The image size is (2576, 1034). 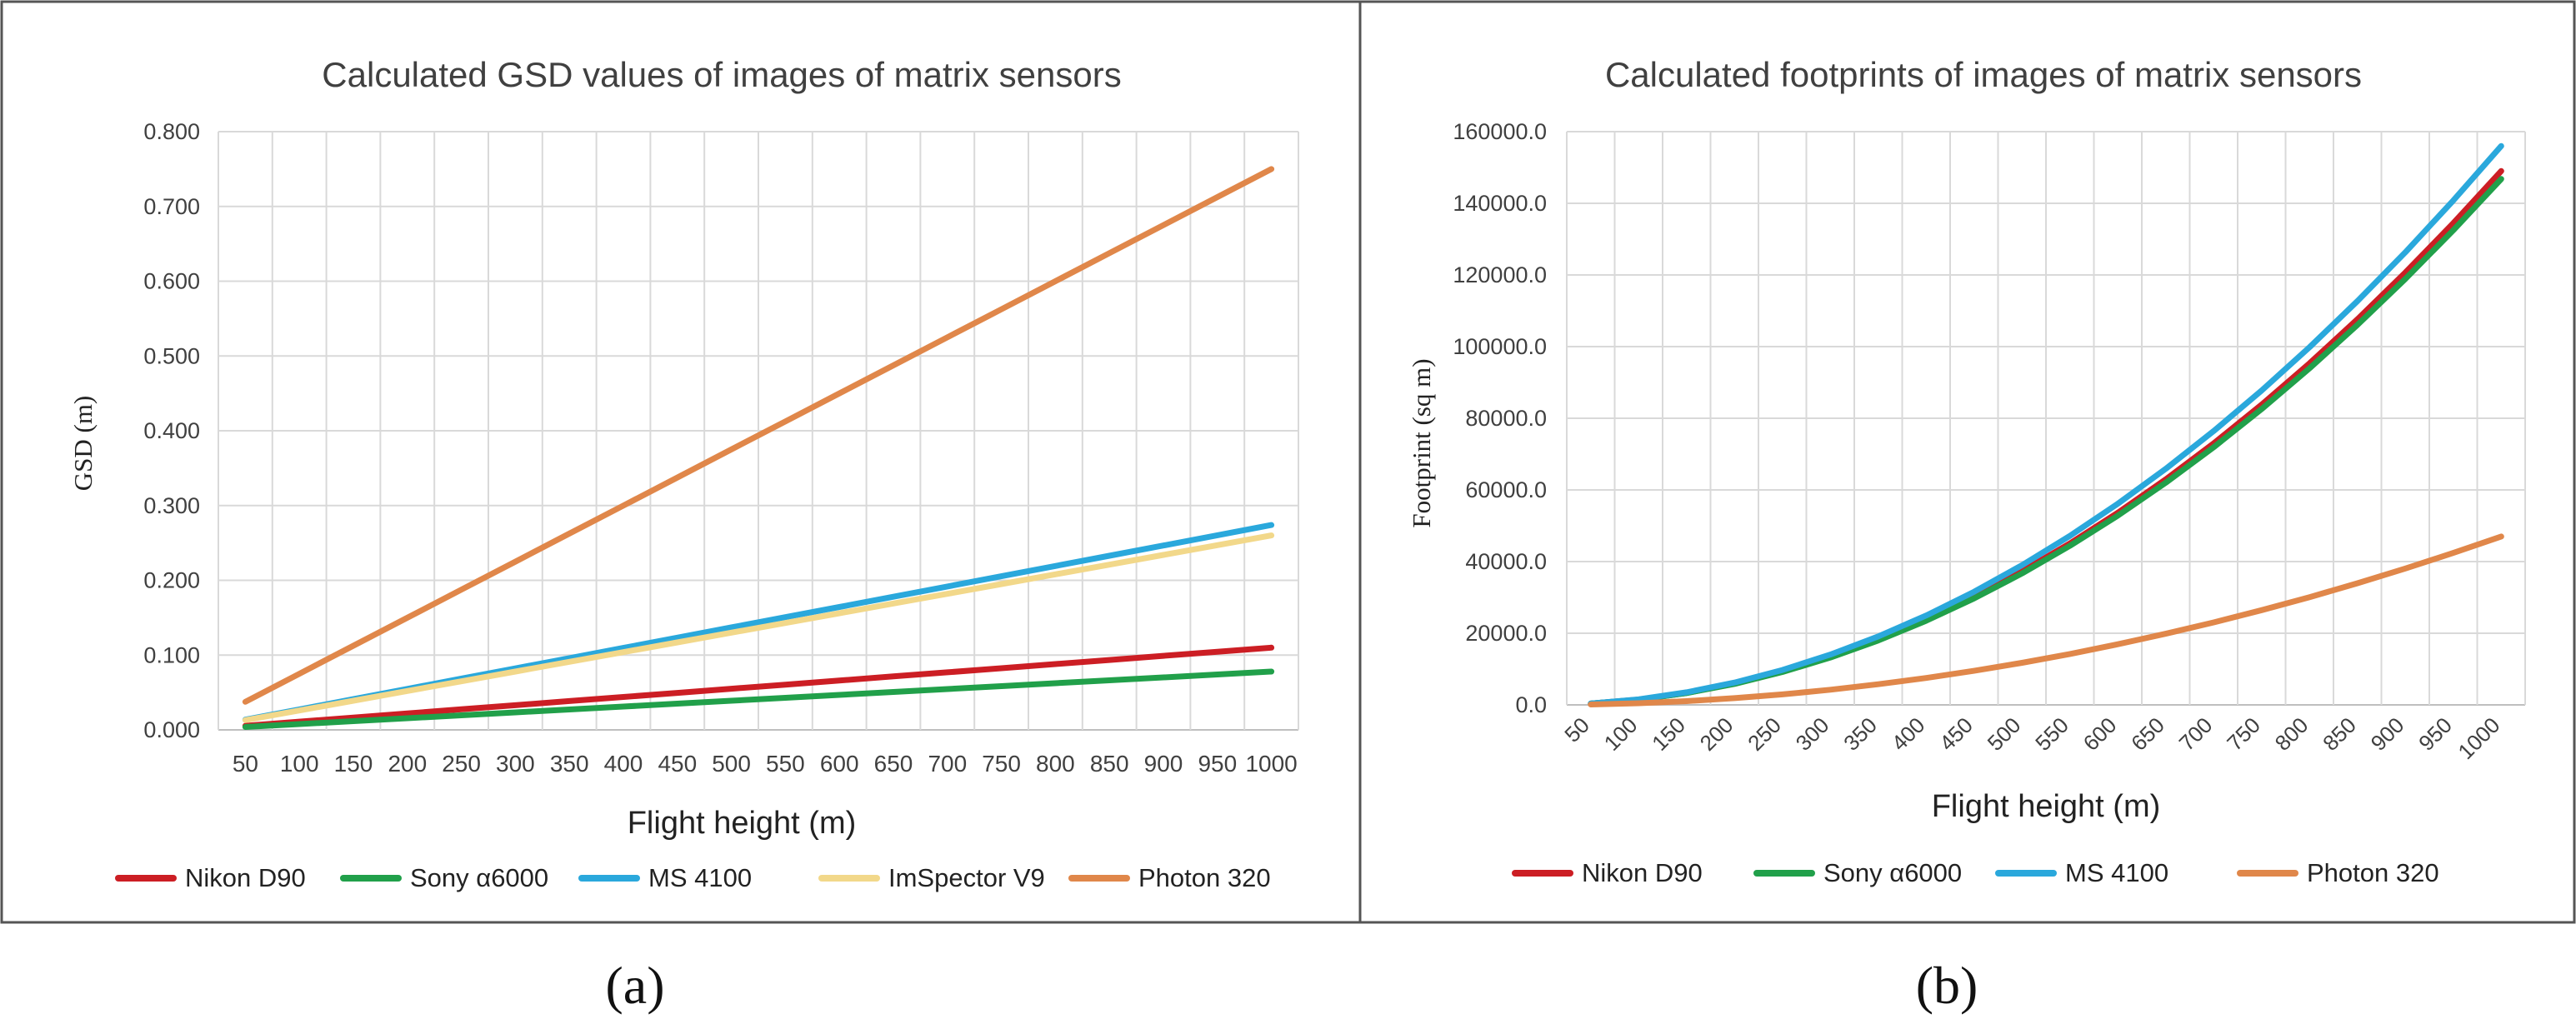 I want to click on x-tick-label-a: 550, so click(x=785, y=764).